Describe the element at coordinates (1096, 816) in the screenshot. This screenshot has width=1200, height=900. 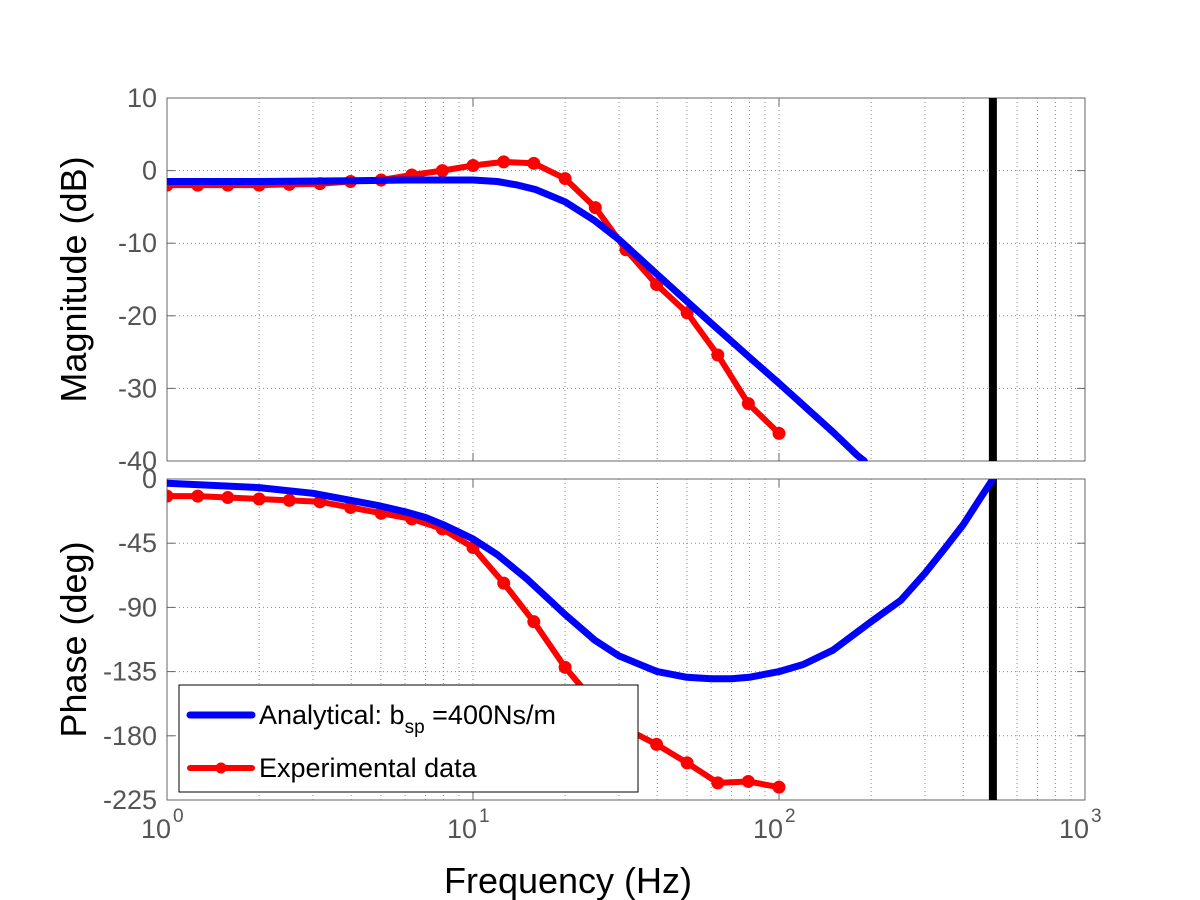
I see `x-tick-label-exponent: 3` at that location.